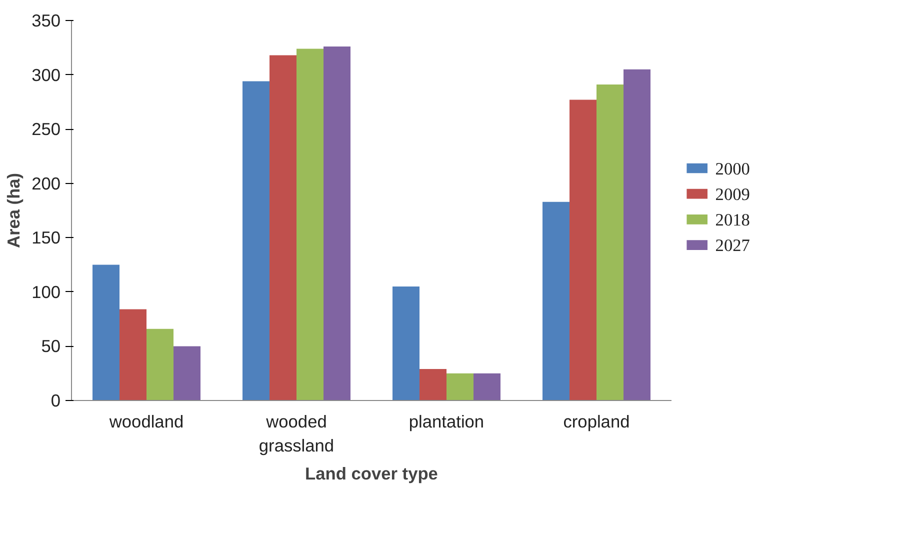 The height and width of the screenshot is (539, 917). What do you see at coordinates (596, 422) in the screenshot?
I see `x-tick-label: cropland` at bounding box center [596, 422].